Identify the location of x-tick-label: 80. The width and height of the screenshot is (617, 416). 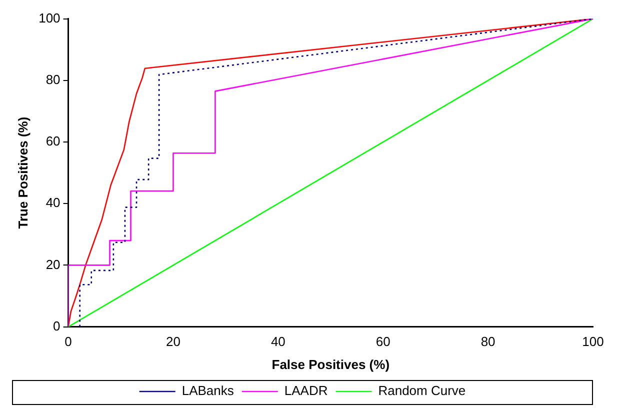
(488, 342).